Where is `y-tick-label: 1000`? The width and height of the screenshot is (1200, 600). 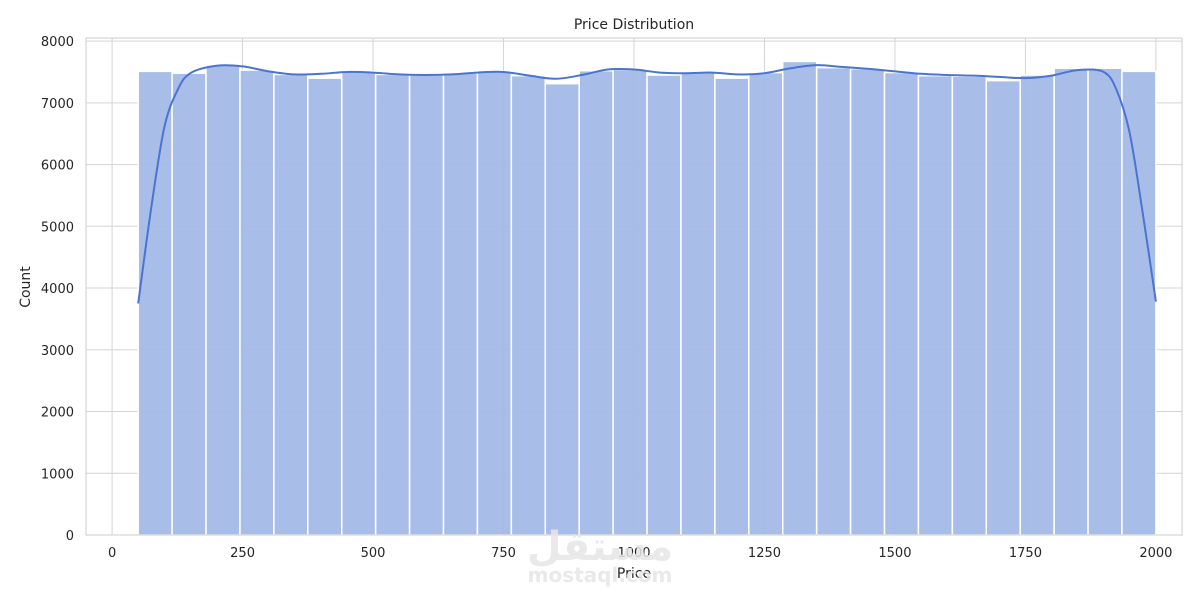
y-tick-label: 1000 is located at coordinates (57, 474).